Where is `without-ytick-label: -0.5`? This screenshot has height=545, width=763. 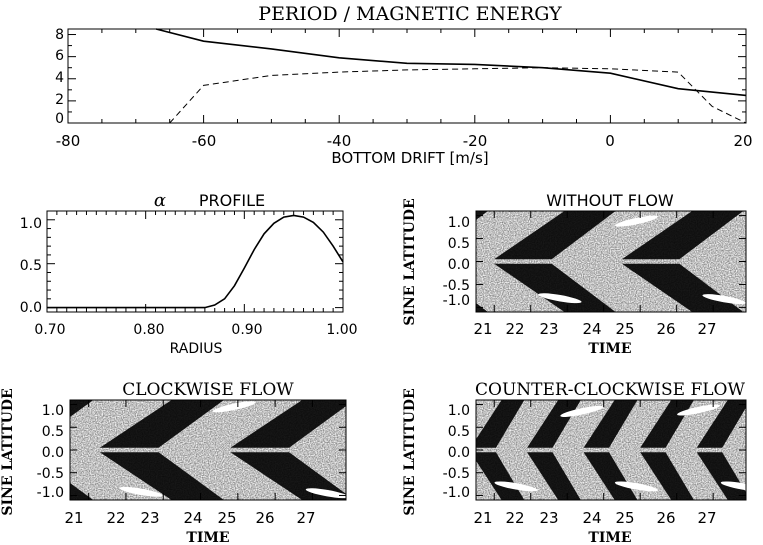
without-ytick-label: -0.5 is located at coordinates (456, 286).